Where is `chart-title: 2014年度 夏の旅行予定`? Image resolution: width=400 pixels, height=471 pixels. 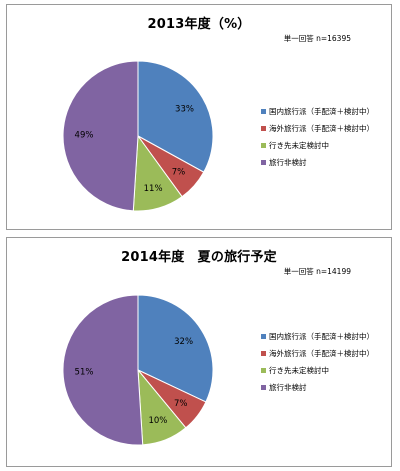 chart-title: 2014年度 夏の旅行予定 is located at coordinates (199, 257).